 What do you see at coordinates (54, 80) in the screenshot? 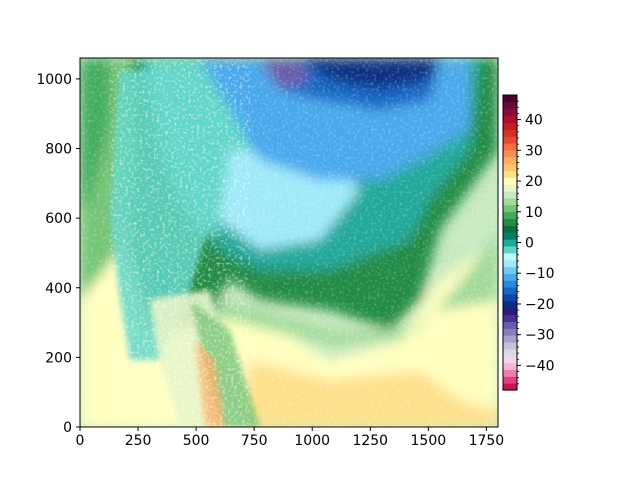
I see `y-tick-label: 1000` at bounding box center [54, 80].